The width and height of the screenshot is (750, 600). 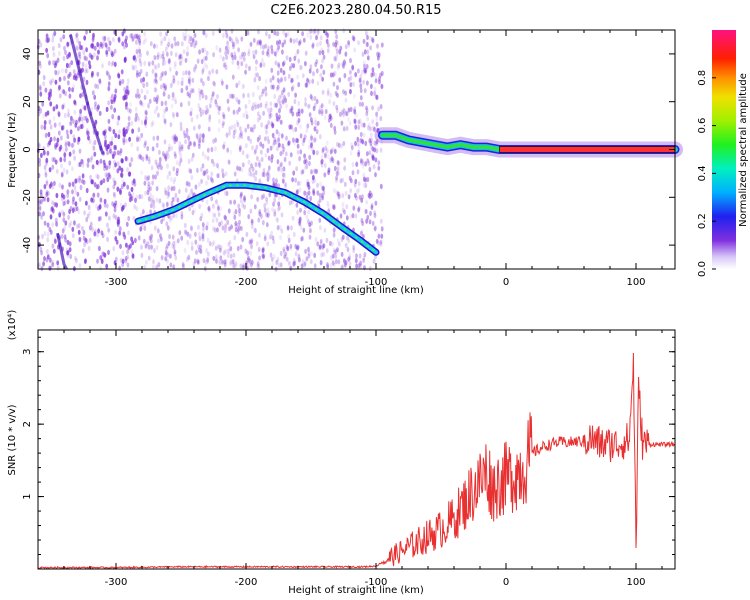 What do you see at coordinates (27, 245) in the screenshot?
I see `y-tick-label: -40` at bounding box center [27, 245].